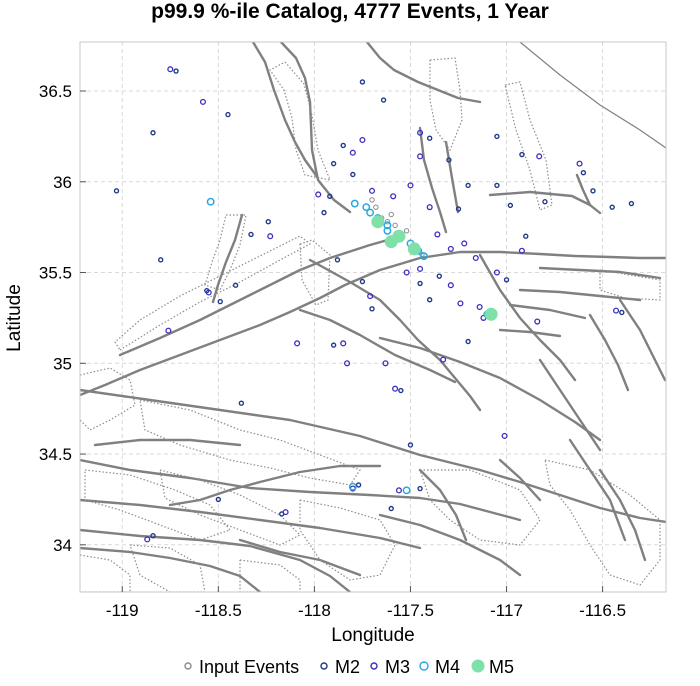 The height and width of the screenshot is (686, 700). I want to click on legend-marker-m4, so click(424, 666).